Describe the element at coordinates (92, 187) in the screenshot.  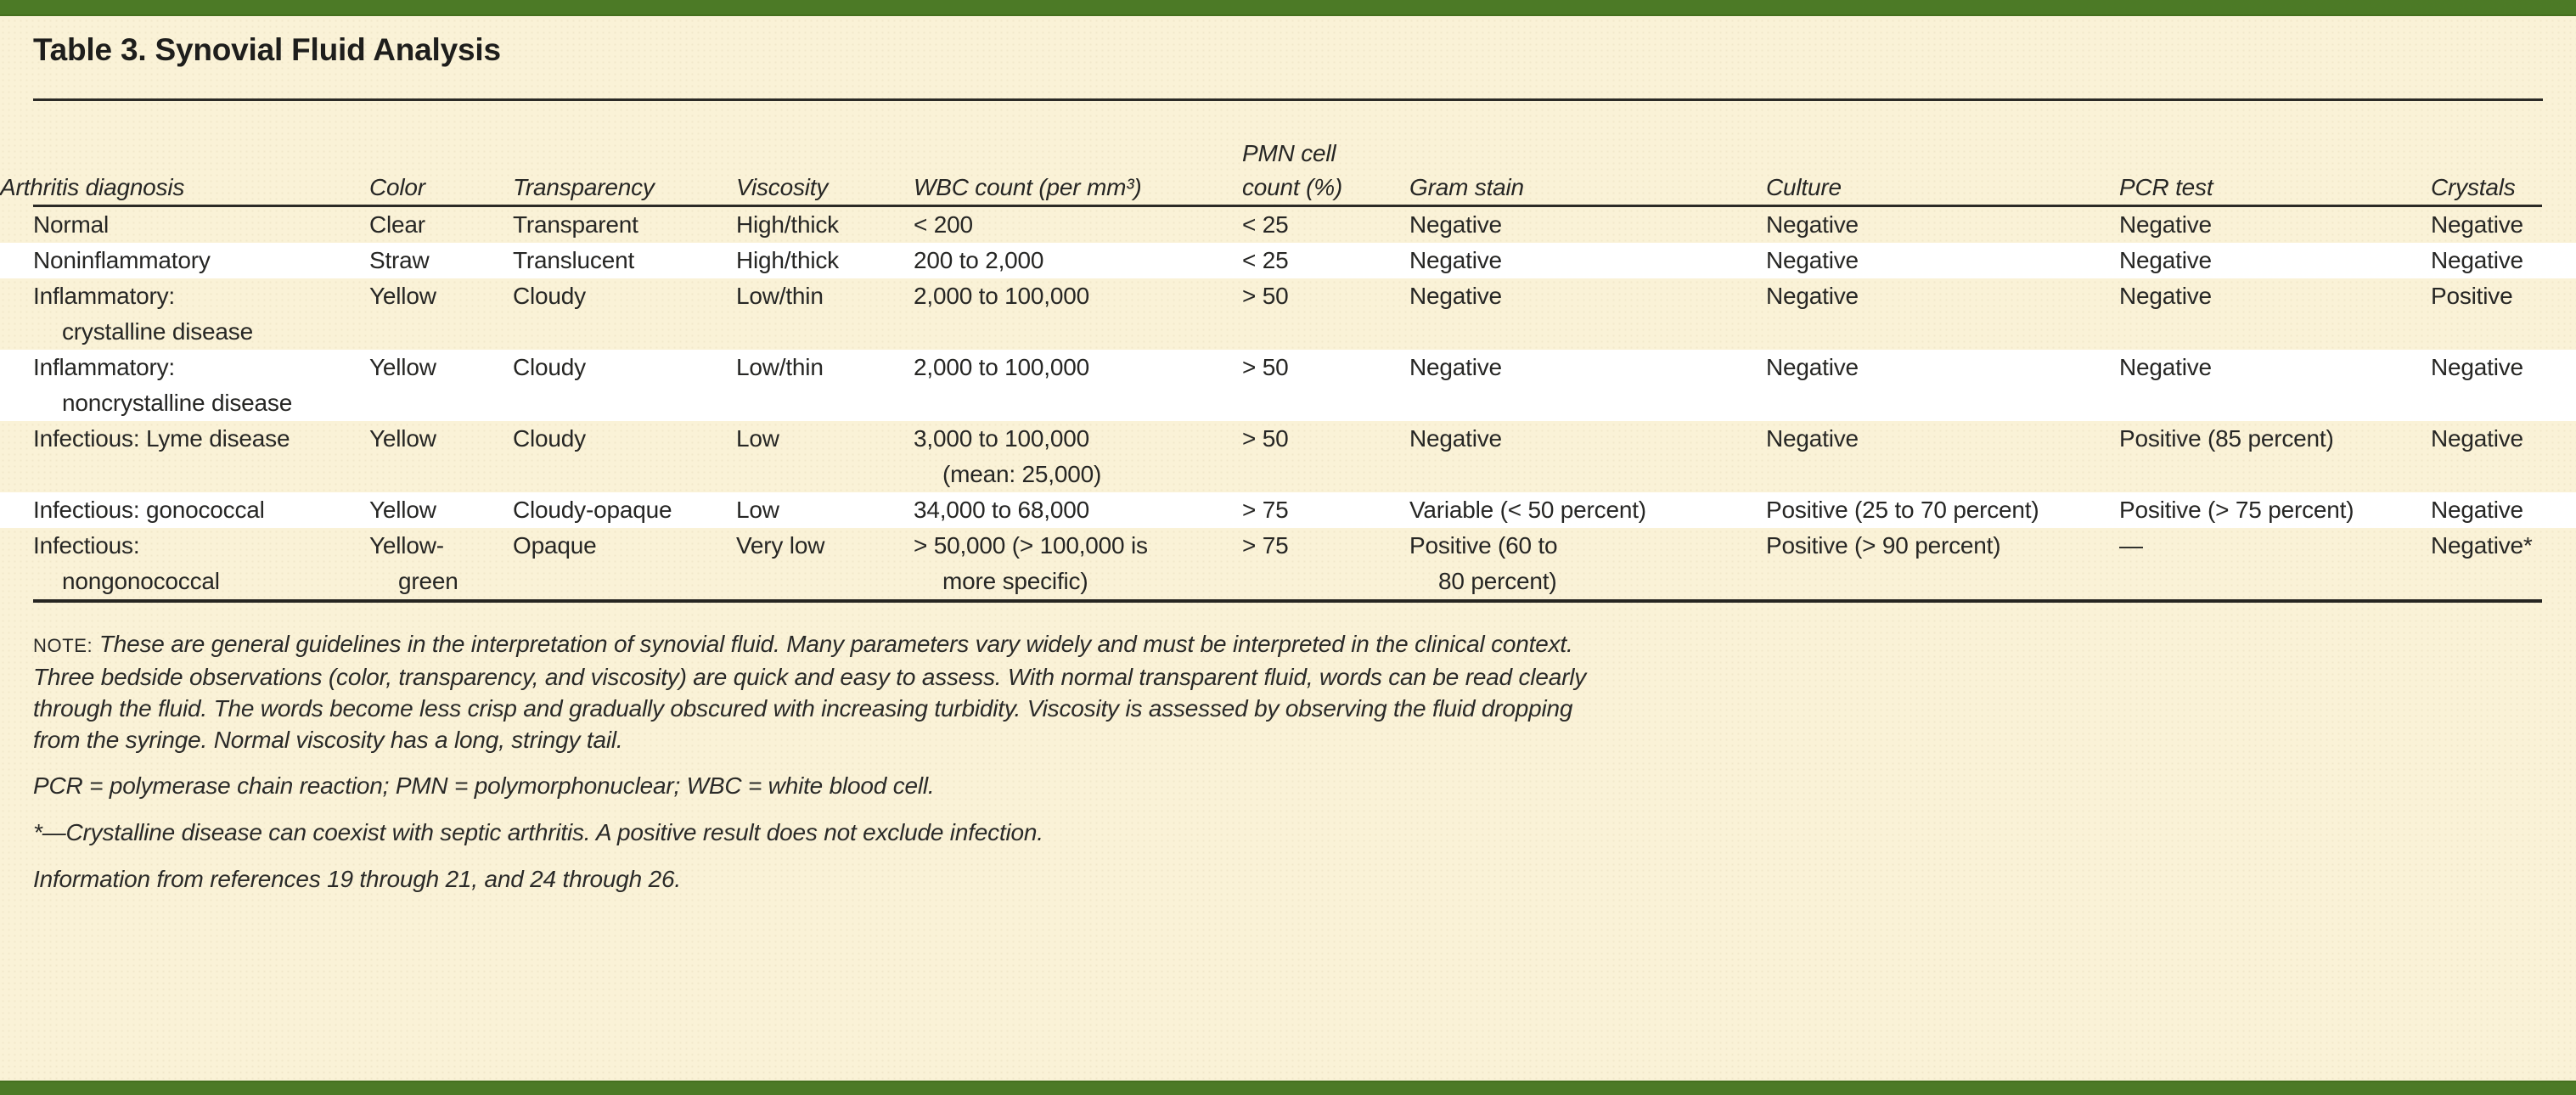
I see `column-header-diagnosis: Arthritis diagnosis` at that location.